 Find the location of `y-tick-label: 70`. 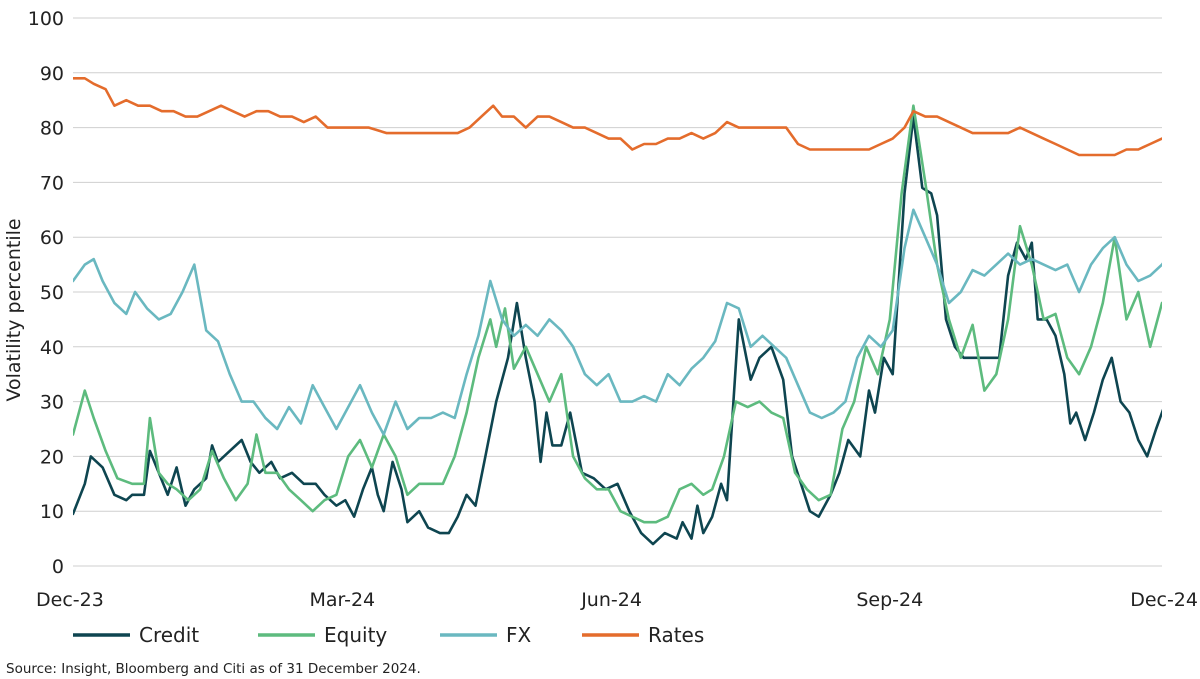

y-tick-label: 70 is located at coordinates (52, 183).